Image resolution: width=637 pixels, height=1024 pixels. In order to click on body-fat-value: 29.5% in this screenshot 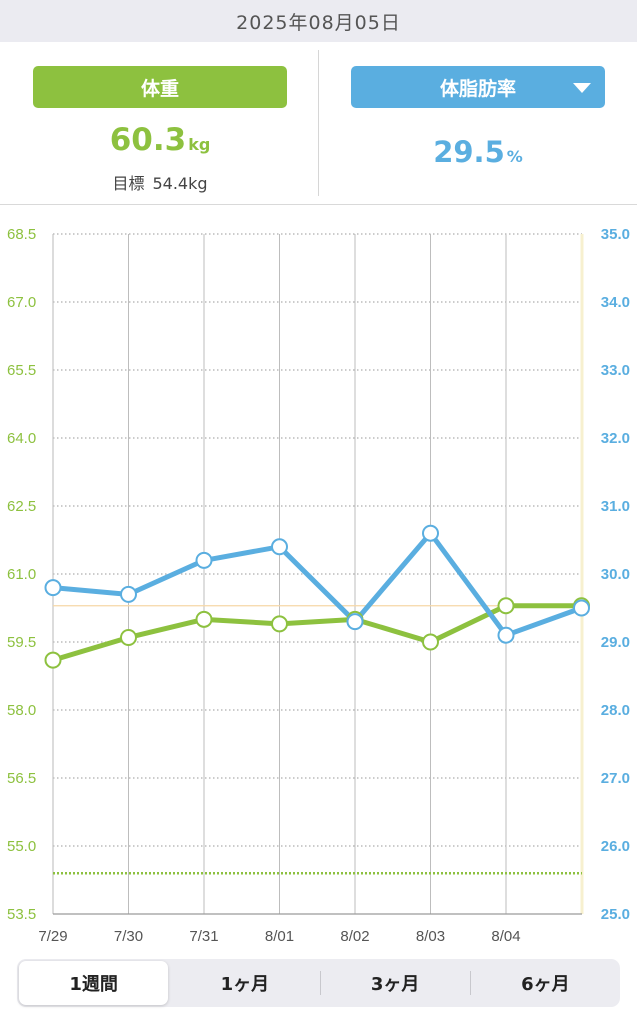, I will do `click(478, 152)`.